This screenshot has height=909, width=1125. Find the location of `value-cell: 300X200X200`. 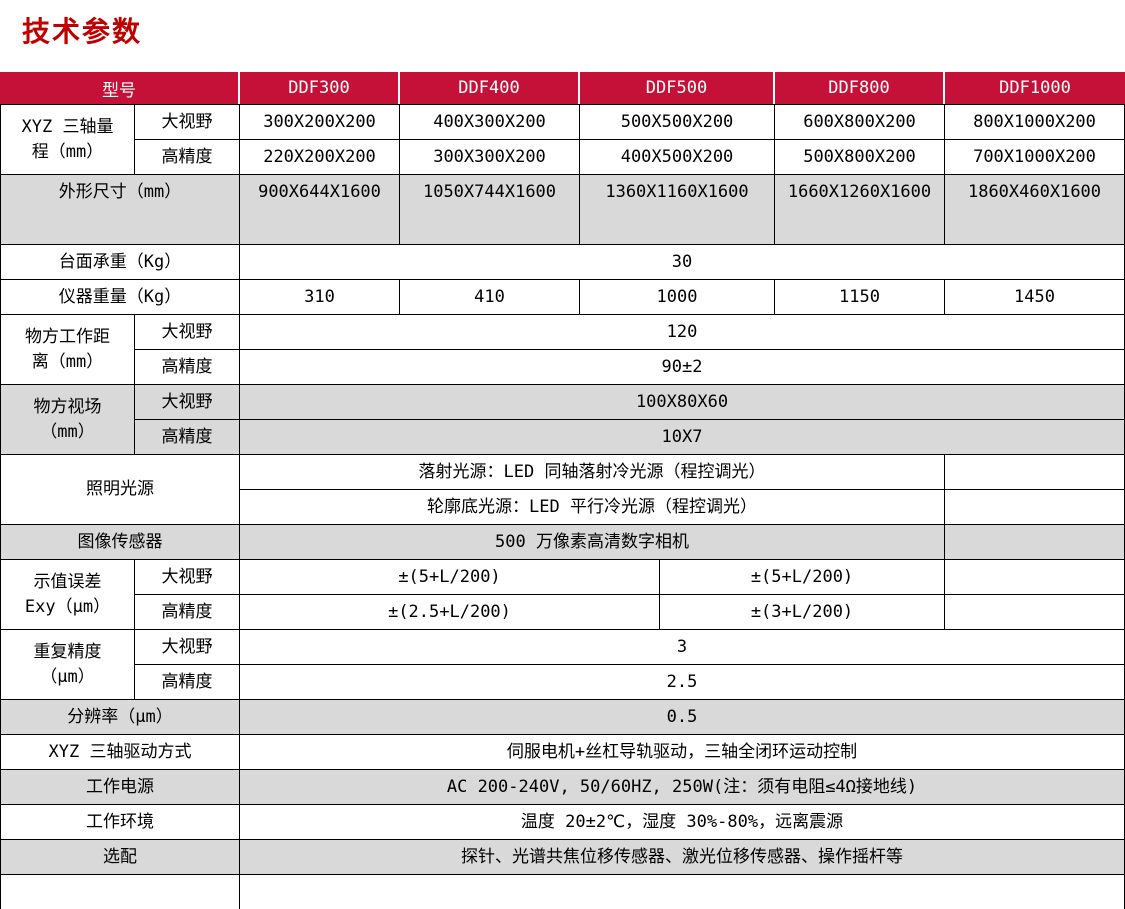

value-cell: 300X200X200 is located at coordinates (320, 122).